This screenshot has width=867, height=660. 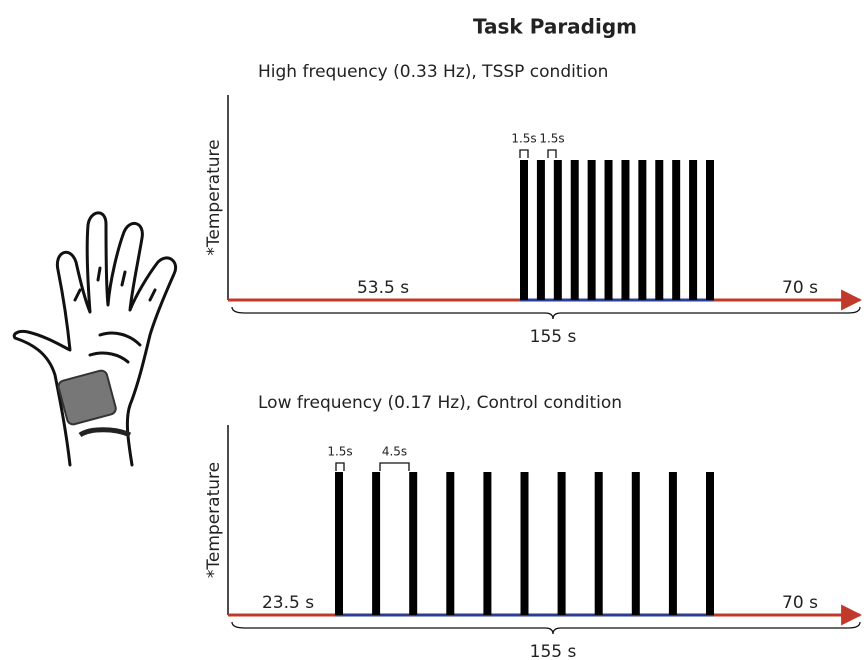 What do you see at coordinates (555, 27) in the screenshot?
I see `title: Task Paradigm` at bounding box center [555, 27].